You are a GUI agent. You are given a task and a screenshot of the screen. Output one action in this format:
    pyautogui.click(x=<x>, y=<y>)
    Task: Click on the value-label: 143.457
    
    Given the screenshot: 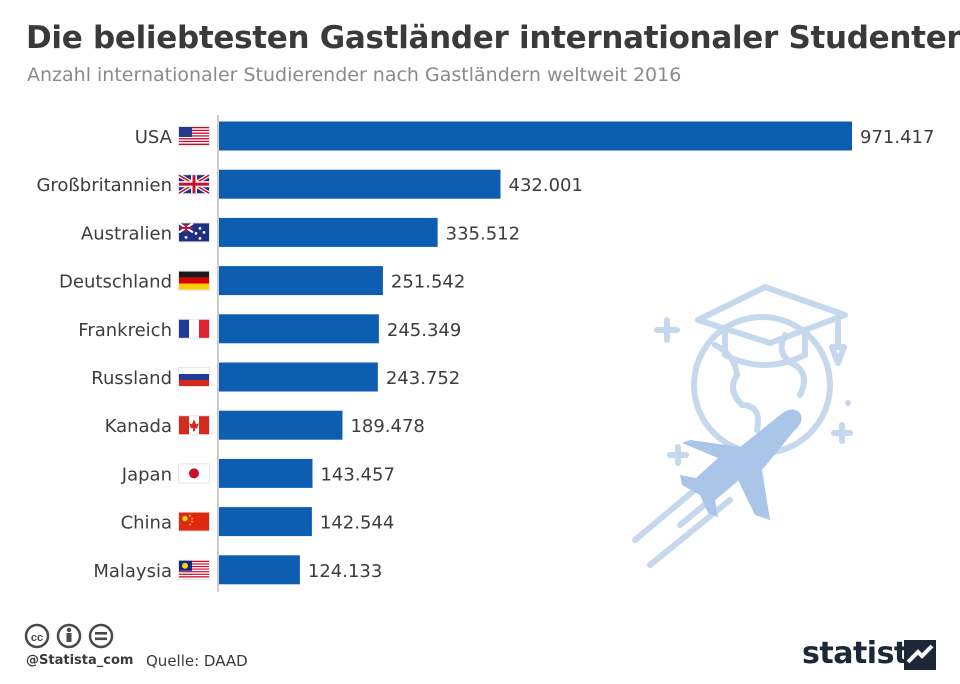 What is the action you would take?
    pyautogui.click(x=357, y=474)
    